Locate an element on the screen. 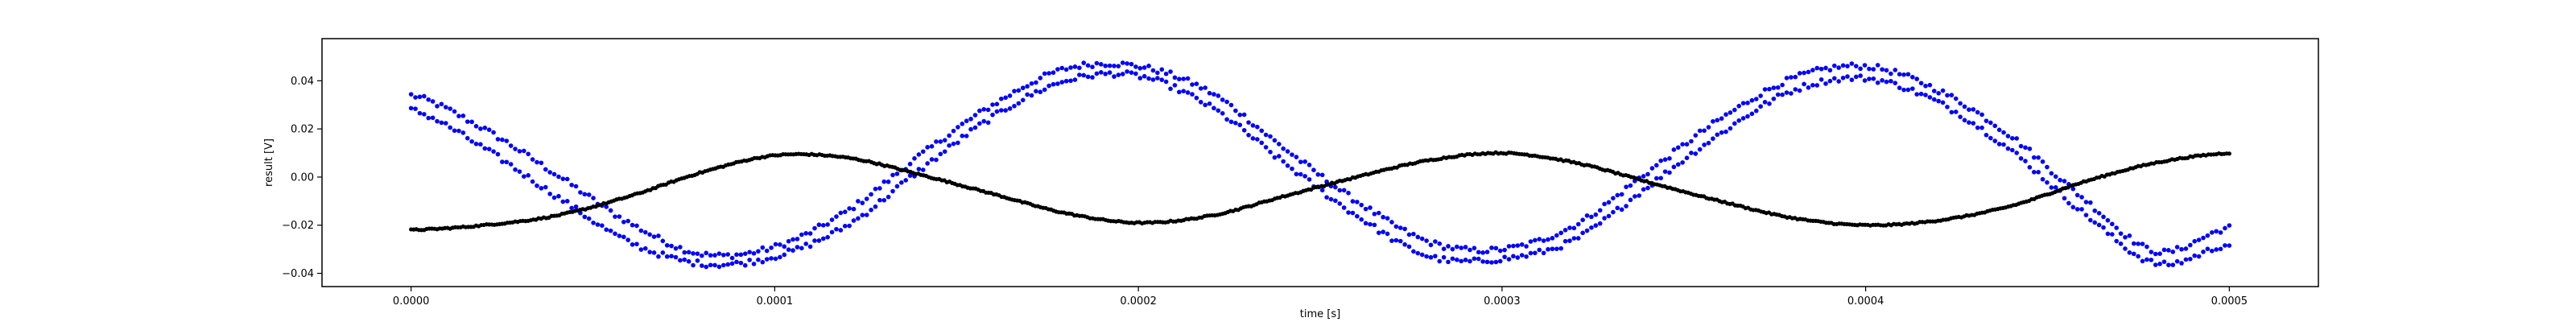 The height and width of the screenshot is (322, 2576). y-tick-label: −0.04 is located at coordinates (298, 274).